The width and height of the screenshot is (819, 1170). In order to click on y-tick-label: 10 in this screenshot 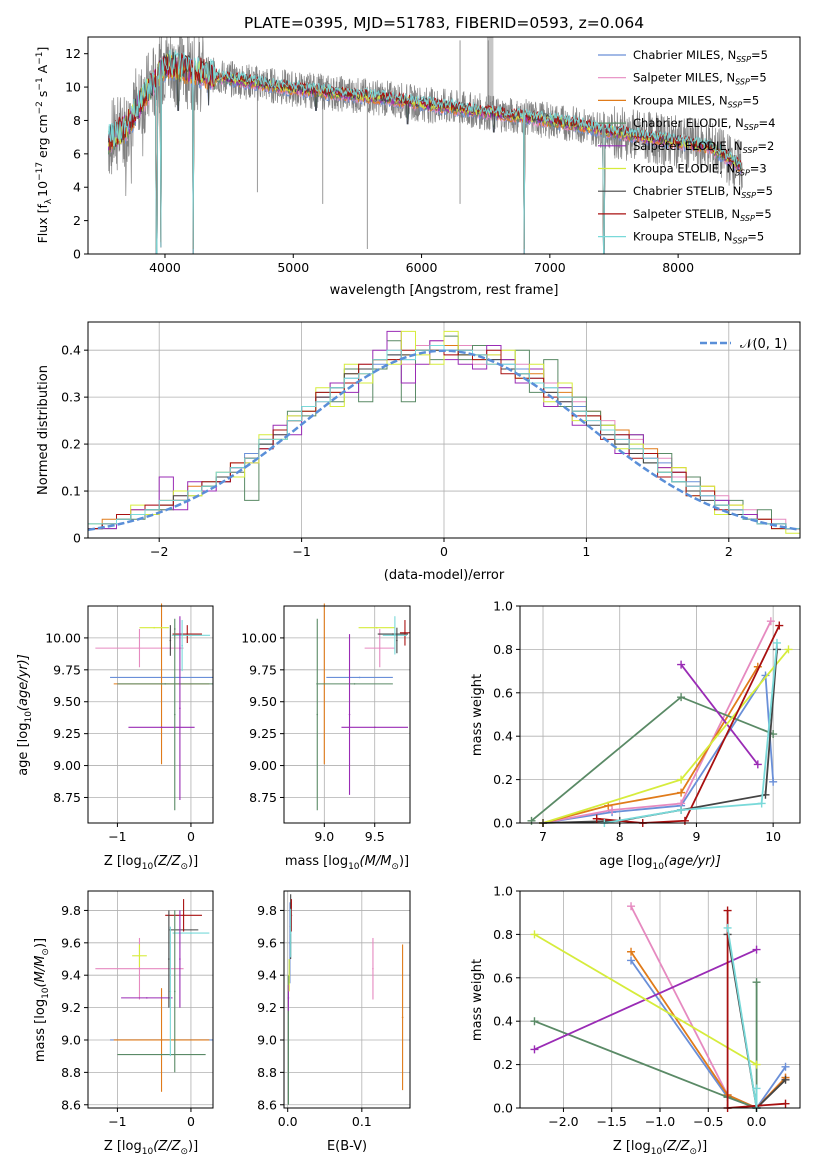, I will do `click(73, 87)`.